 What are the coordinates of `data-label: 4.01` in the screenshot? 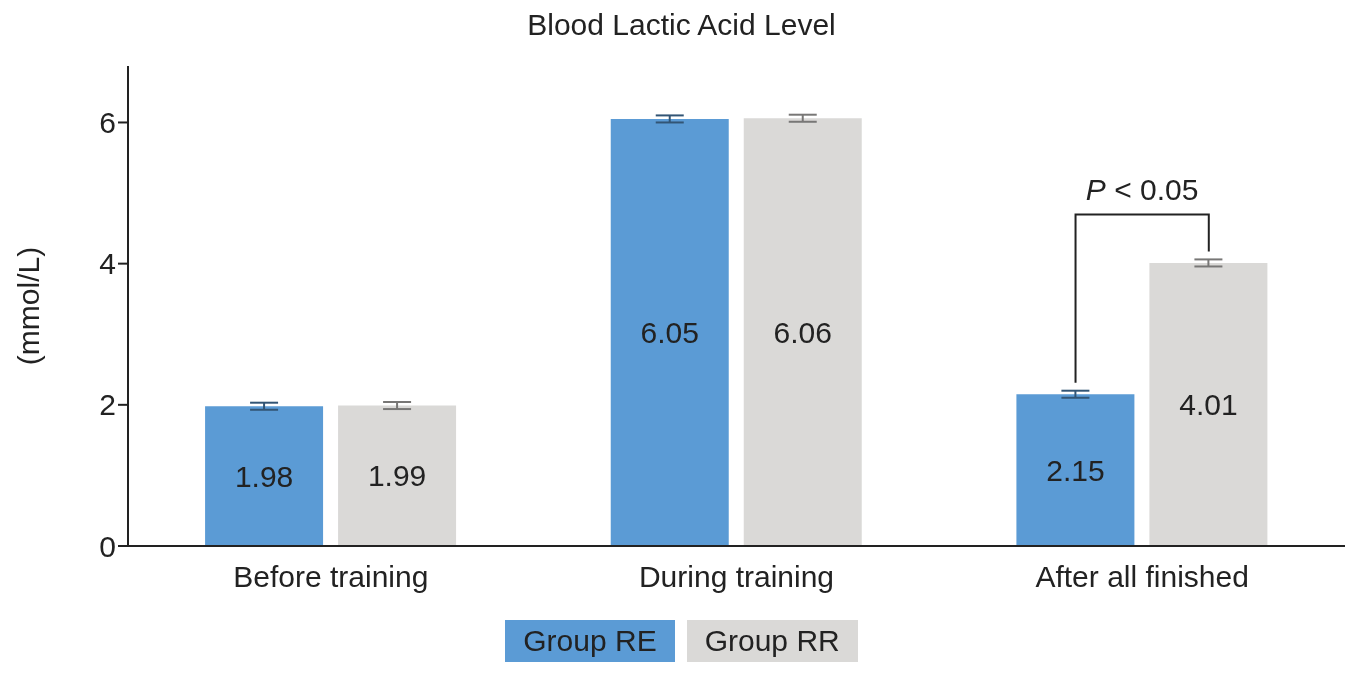 It's located at (1208, 405).